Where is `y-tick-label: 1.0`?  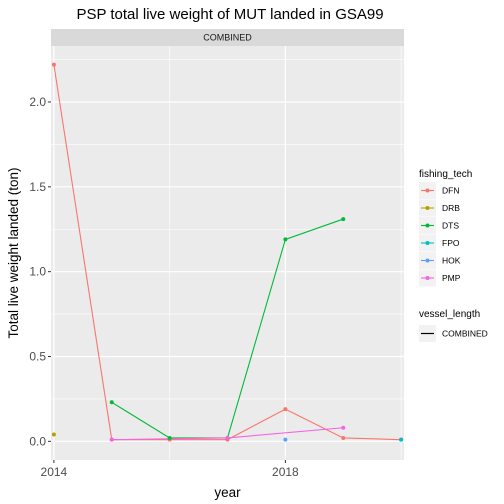
y-tick-label: 1.0 is located at coordinates (37, 272).